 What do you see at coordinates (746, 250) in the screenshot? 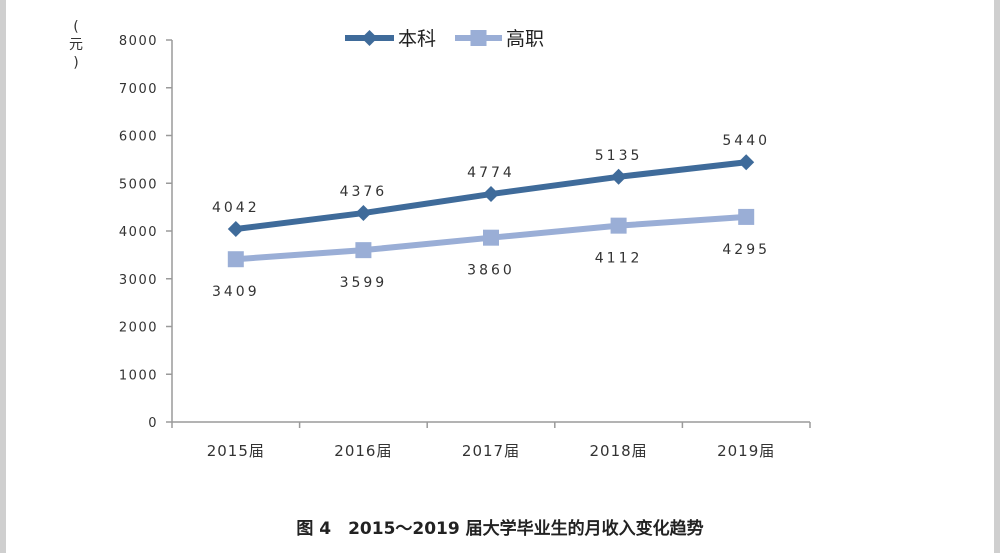
I see `data-label: 4295` at bounding box center [746, 250].